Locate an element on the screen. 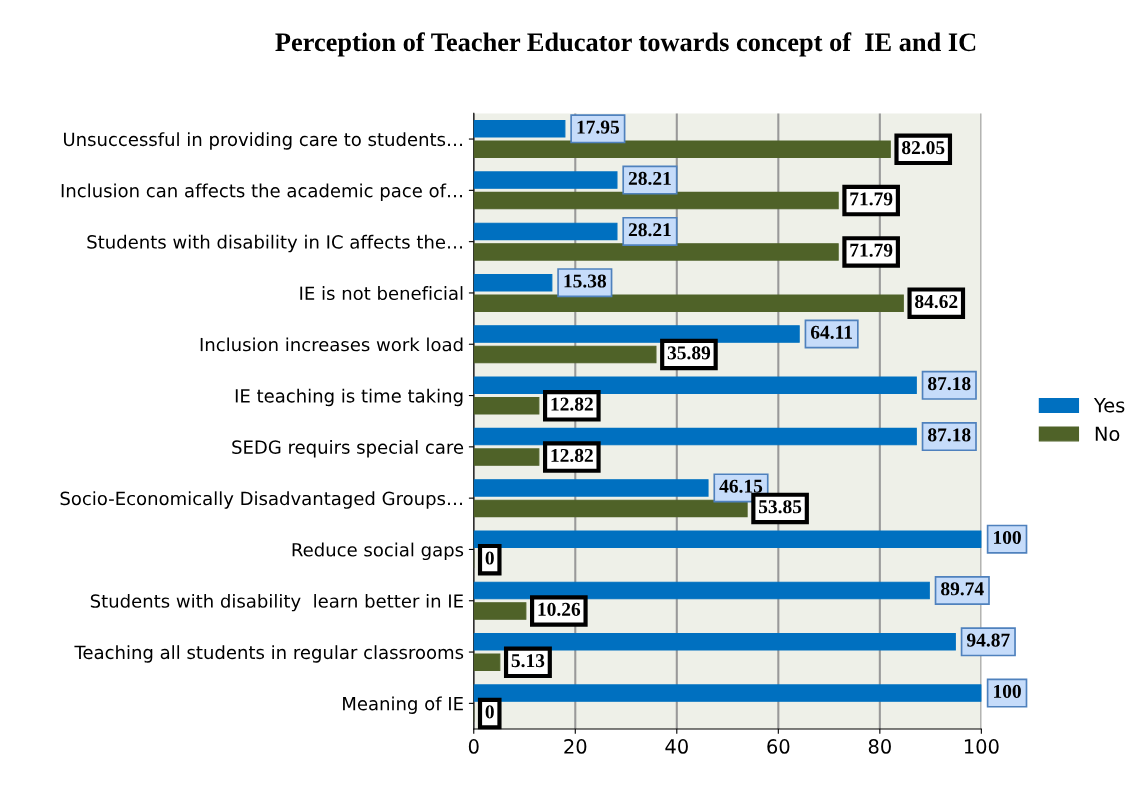 The width and height of the screenshot is (1128, 810). data-label: 94.87 is located at coordinates (988, 640).